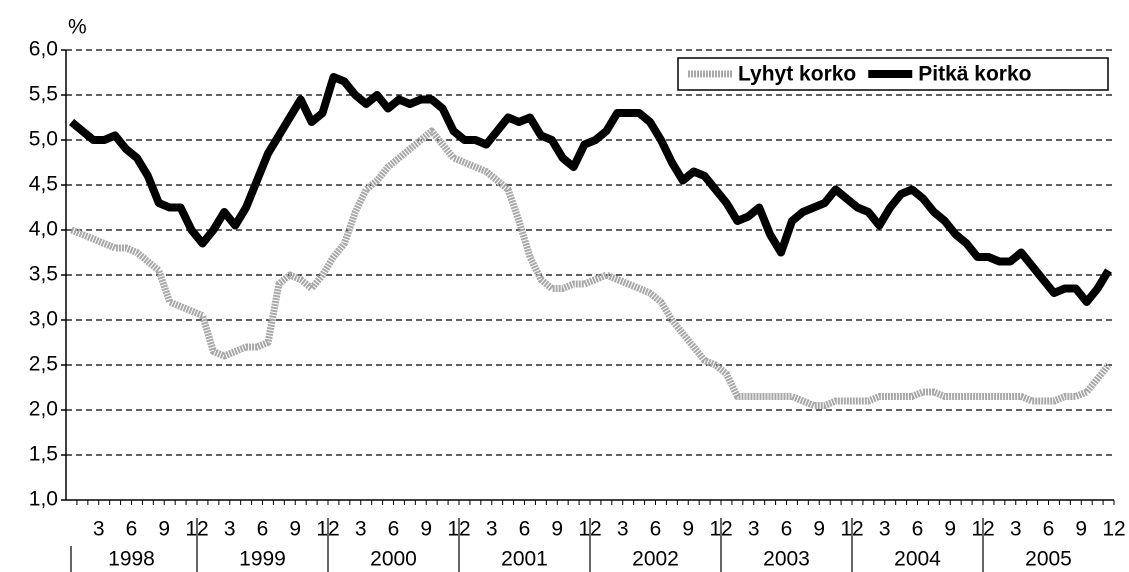 The image size is (1129, 572). What do you see at coordinates (43, 454) in the screenshot?
I see `y-tick-label: 1,5` at bounding box center [43, 454].